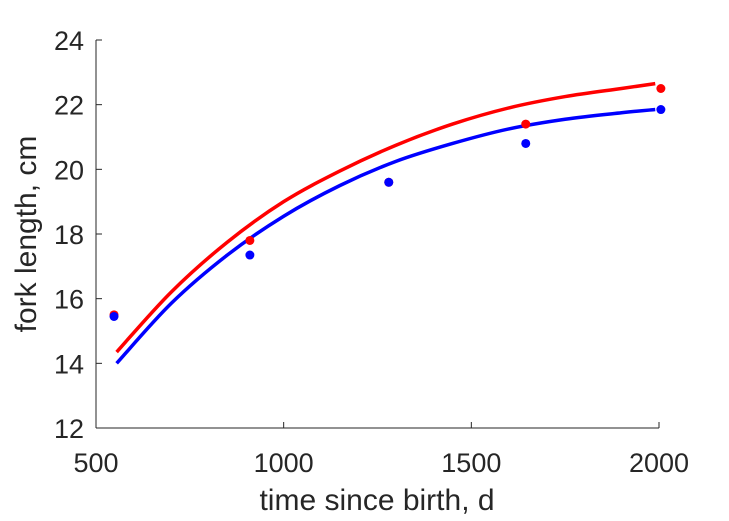 Image resolution: width=729 pixels, height=521 pixels. Describe the element at coordinates (69, 170) in the screenshot. I see `y-tick-label: 20` at that location.